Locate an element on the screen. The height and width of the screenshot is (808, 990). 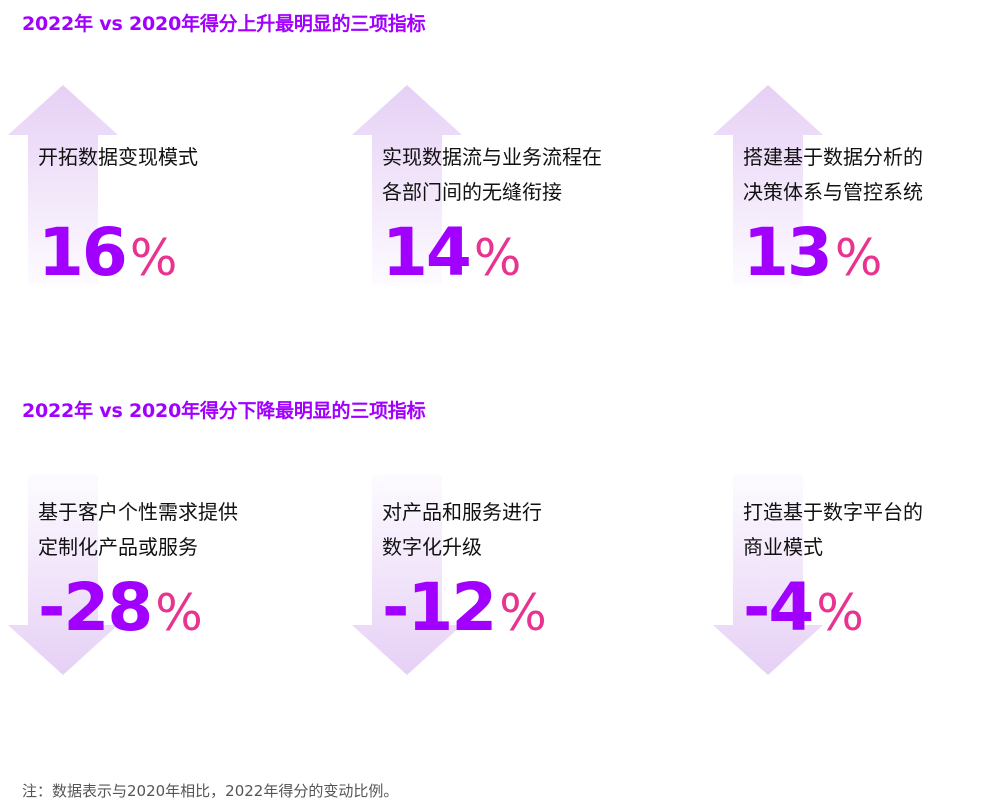
increase-section-title: 2022年 vs 2020年得分上升最明显的三项指标 is located at coordinates (224, 24).